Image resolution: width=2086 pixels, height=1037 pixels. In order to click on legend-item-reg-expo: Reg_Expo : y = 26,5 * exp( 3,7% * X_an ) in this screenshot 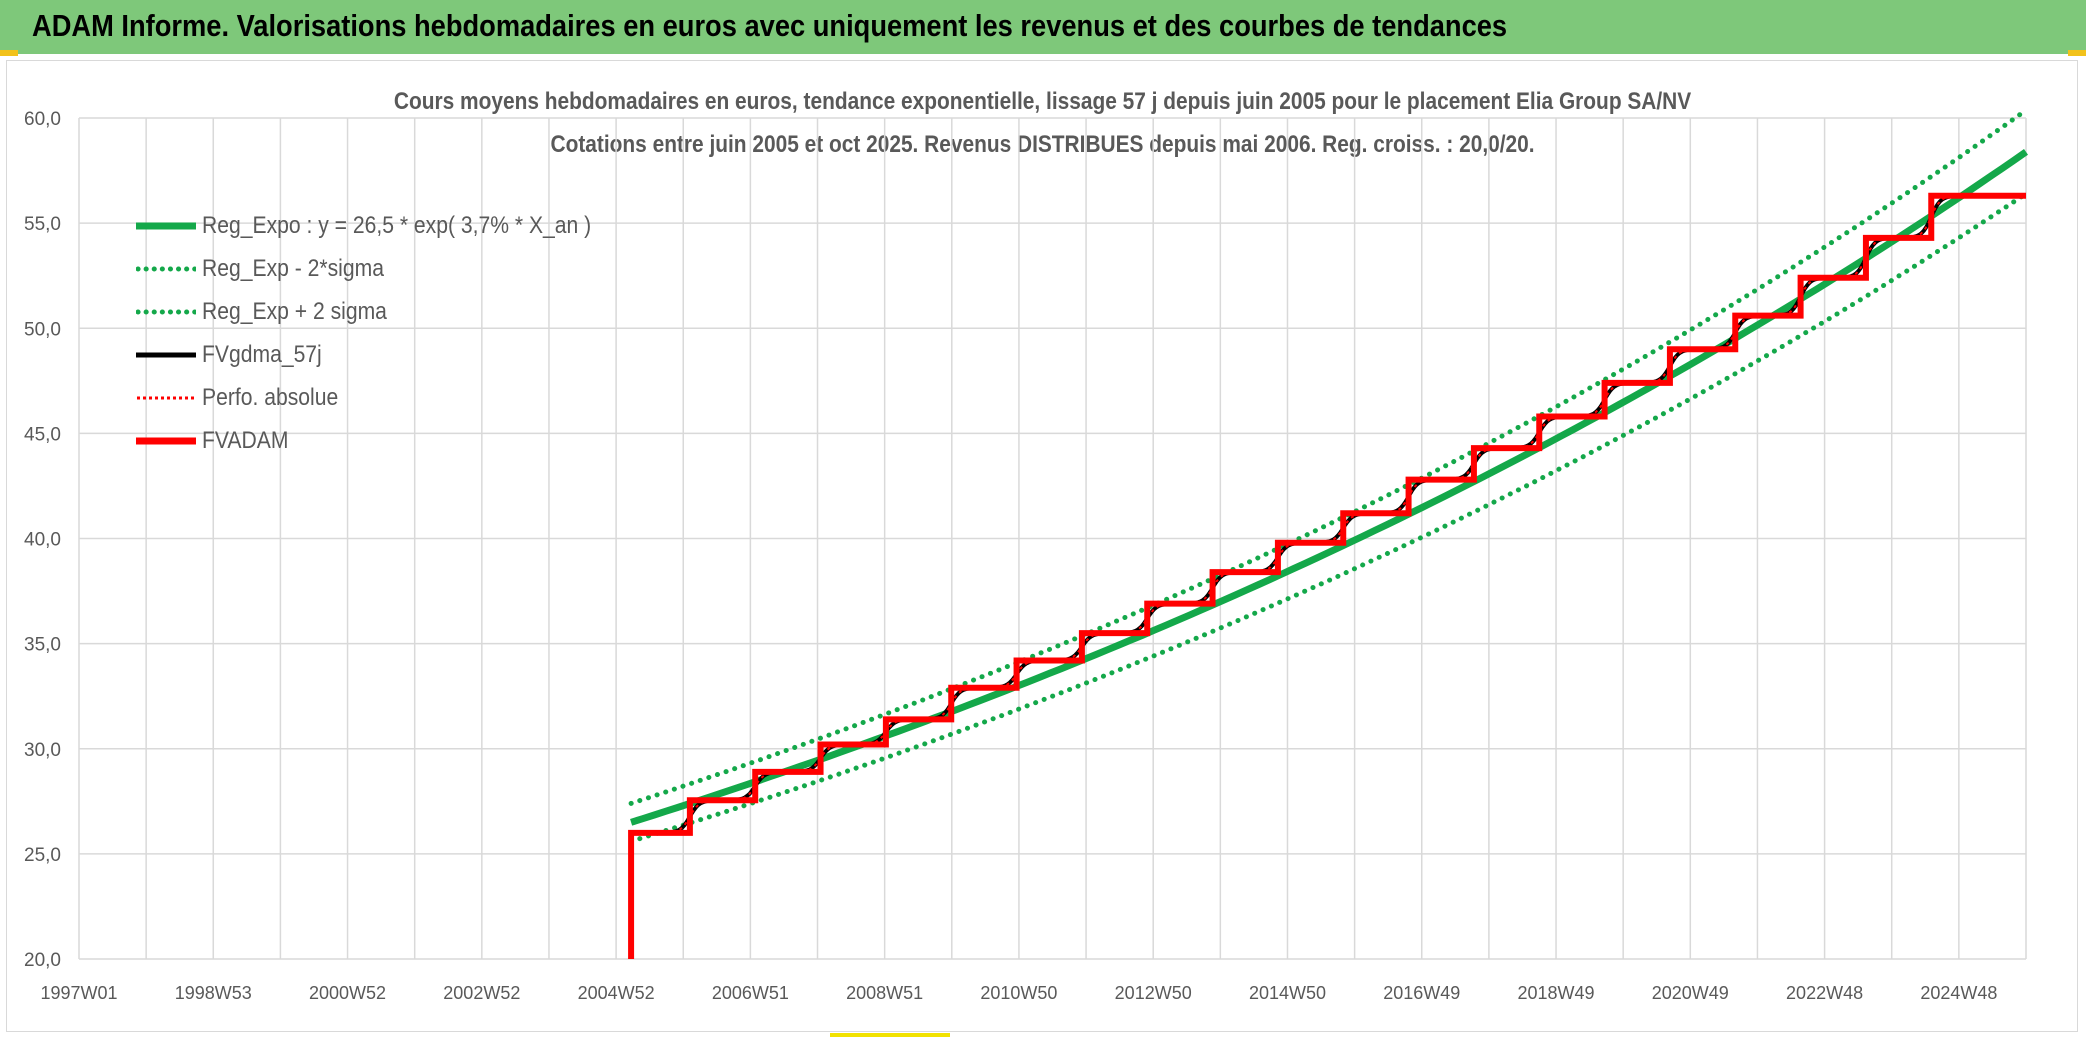, I will do `click(390, 225)`.